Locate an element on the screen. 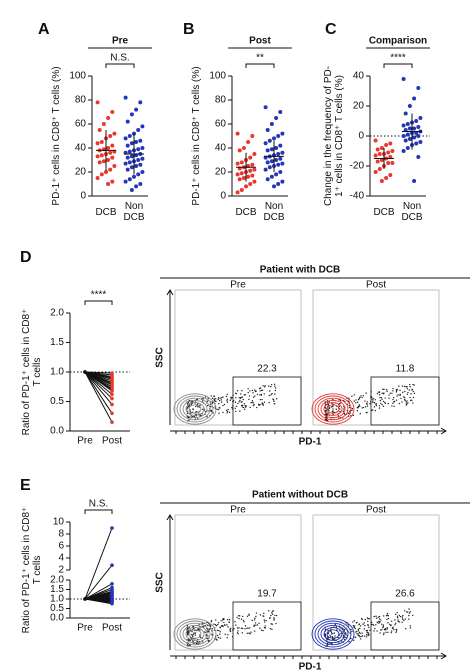  y-tick-label: 0.5 is located at coordinates (57, 401).